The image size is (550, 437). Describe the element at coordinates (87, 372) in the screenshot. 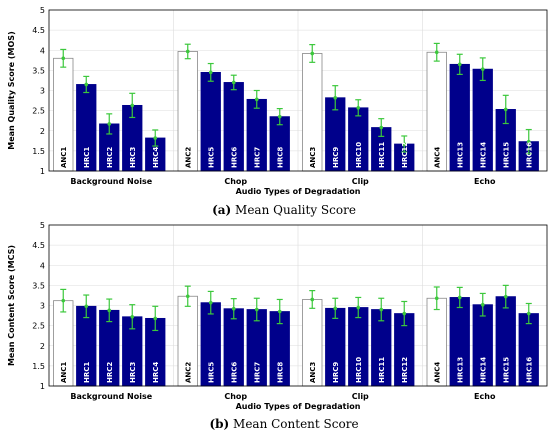

I see `bar-label: HRC1` at that location.